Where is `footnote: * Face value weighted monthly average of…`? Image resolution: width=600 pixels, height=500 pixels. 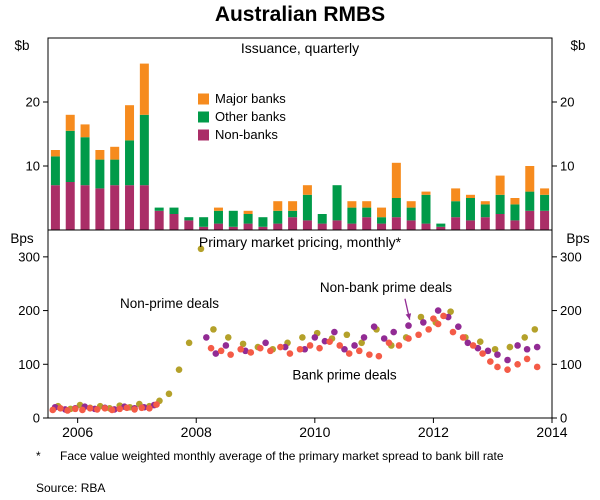
footnote: * Face value weighted monthly average of… is located at coordinates (277, 456).